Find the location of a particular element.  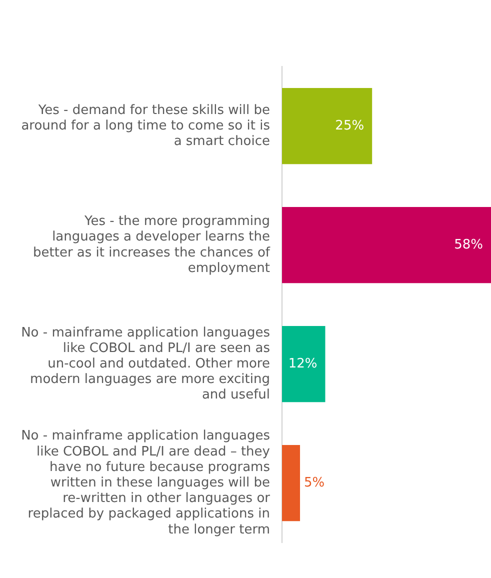

y-tick-label: No - mainframe application languages like COBOL and PL/I are dead – they have no future because programs written in these languages will be re-written in other languages or replaced by packaged applications in the longer term is located at coordinates (146, 483).